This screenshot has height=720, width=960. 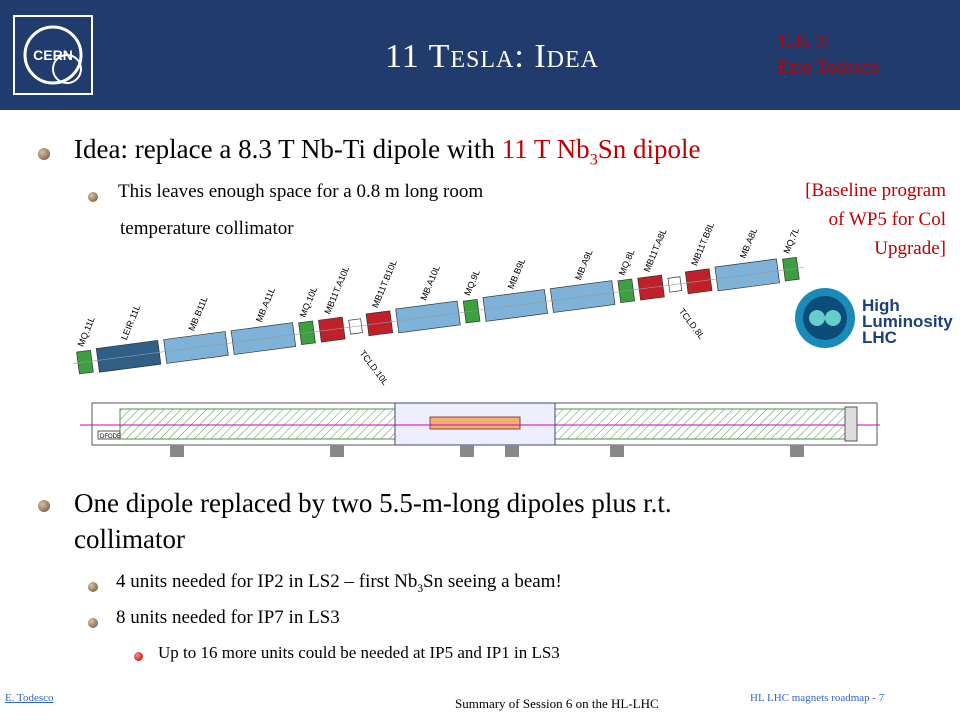 I want to click on magnet-label: MB.A10L, so click(x=430, y=283).